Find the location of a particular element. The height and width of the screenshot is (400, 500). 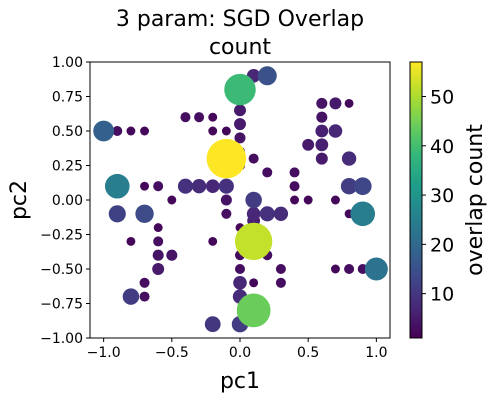

colorbar-tick-label: 30 is located at coordinates (442, 196).